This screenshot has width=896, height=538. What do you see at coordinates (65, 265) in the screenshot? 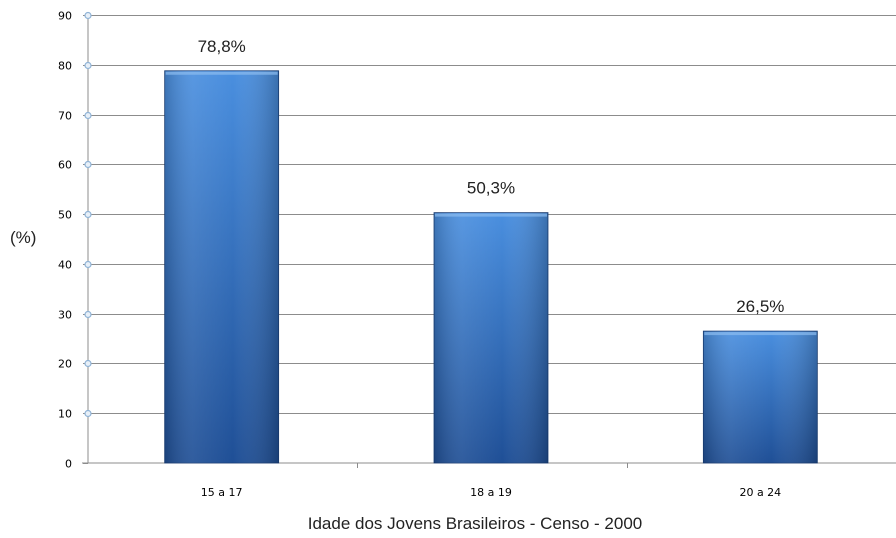
I see `y-tick-label: 40` at bounding box center [65, 265].